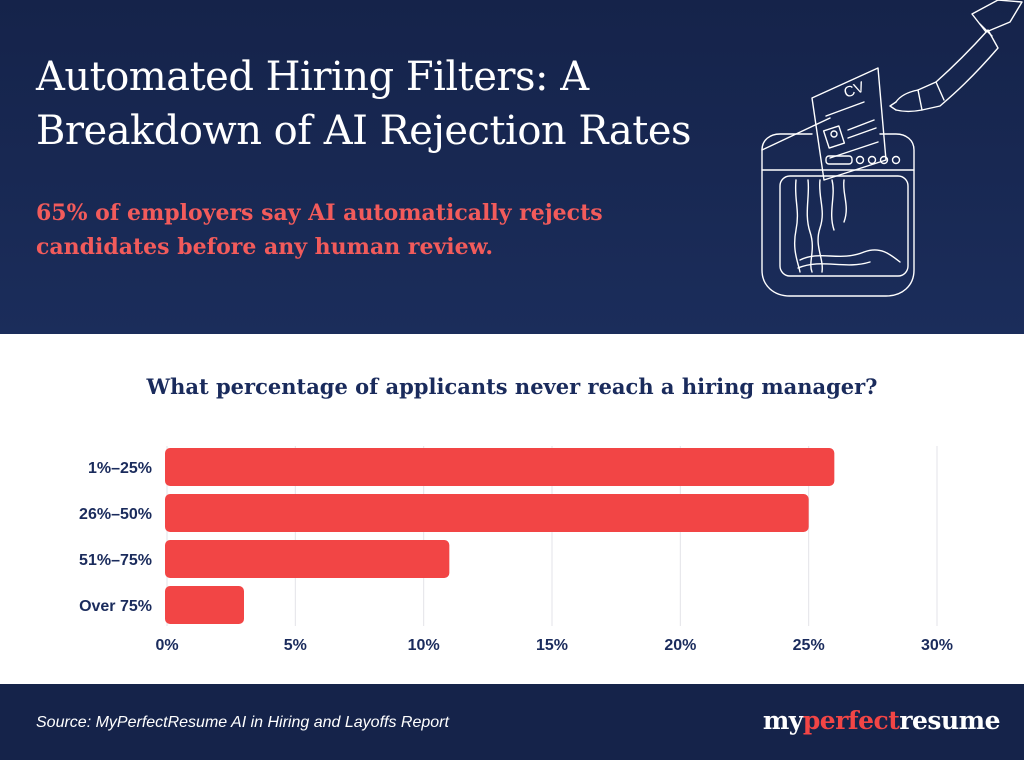 The height and width of the screenshot is (760, 1024). Describe the element at coordinates (166, 645) in the screenshot. I see `x-tick-label: 0%` at that location.